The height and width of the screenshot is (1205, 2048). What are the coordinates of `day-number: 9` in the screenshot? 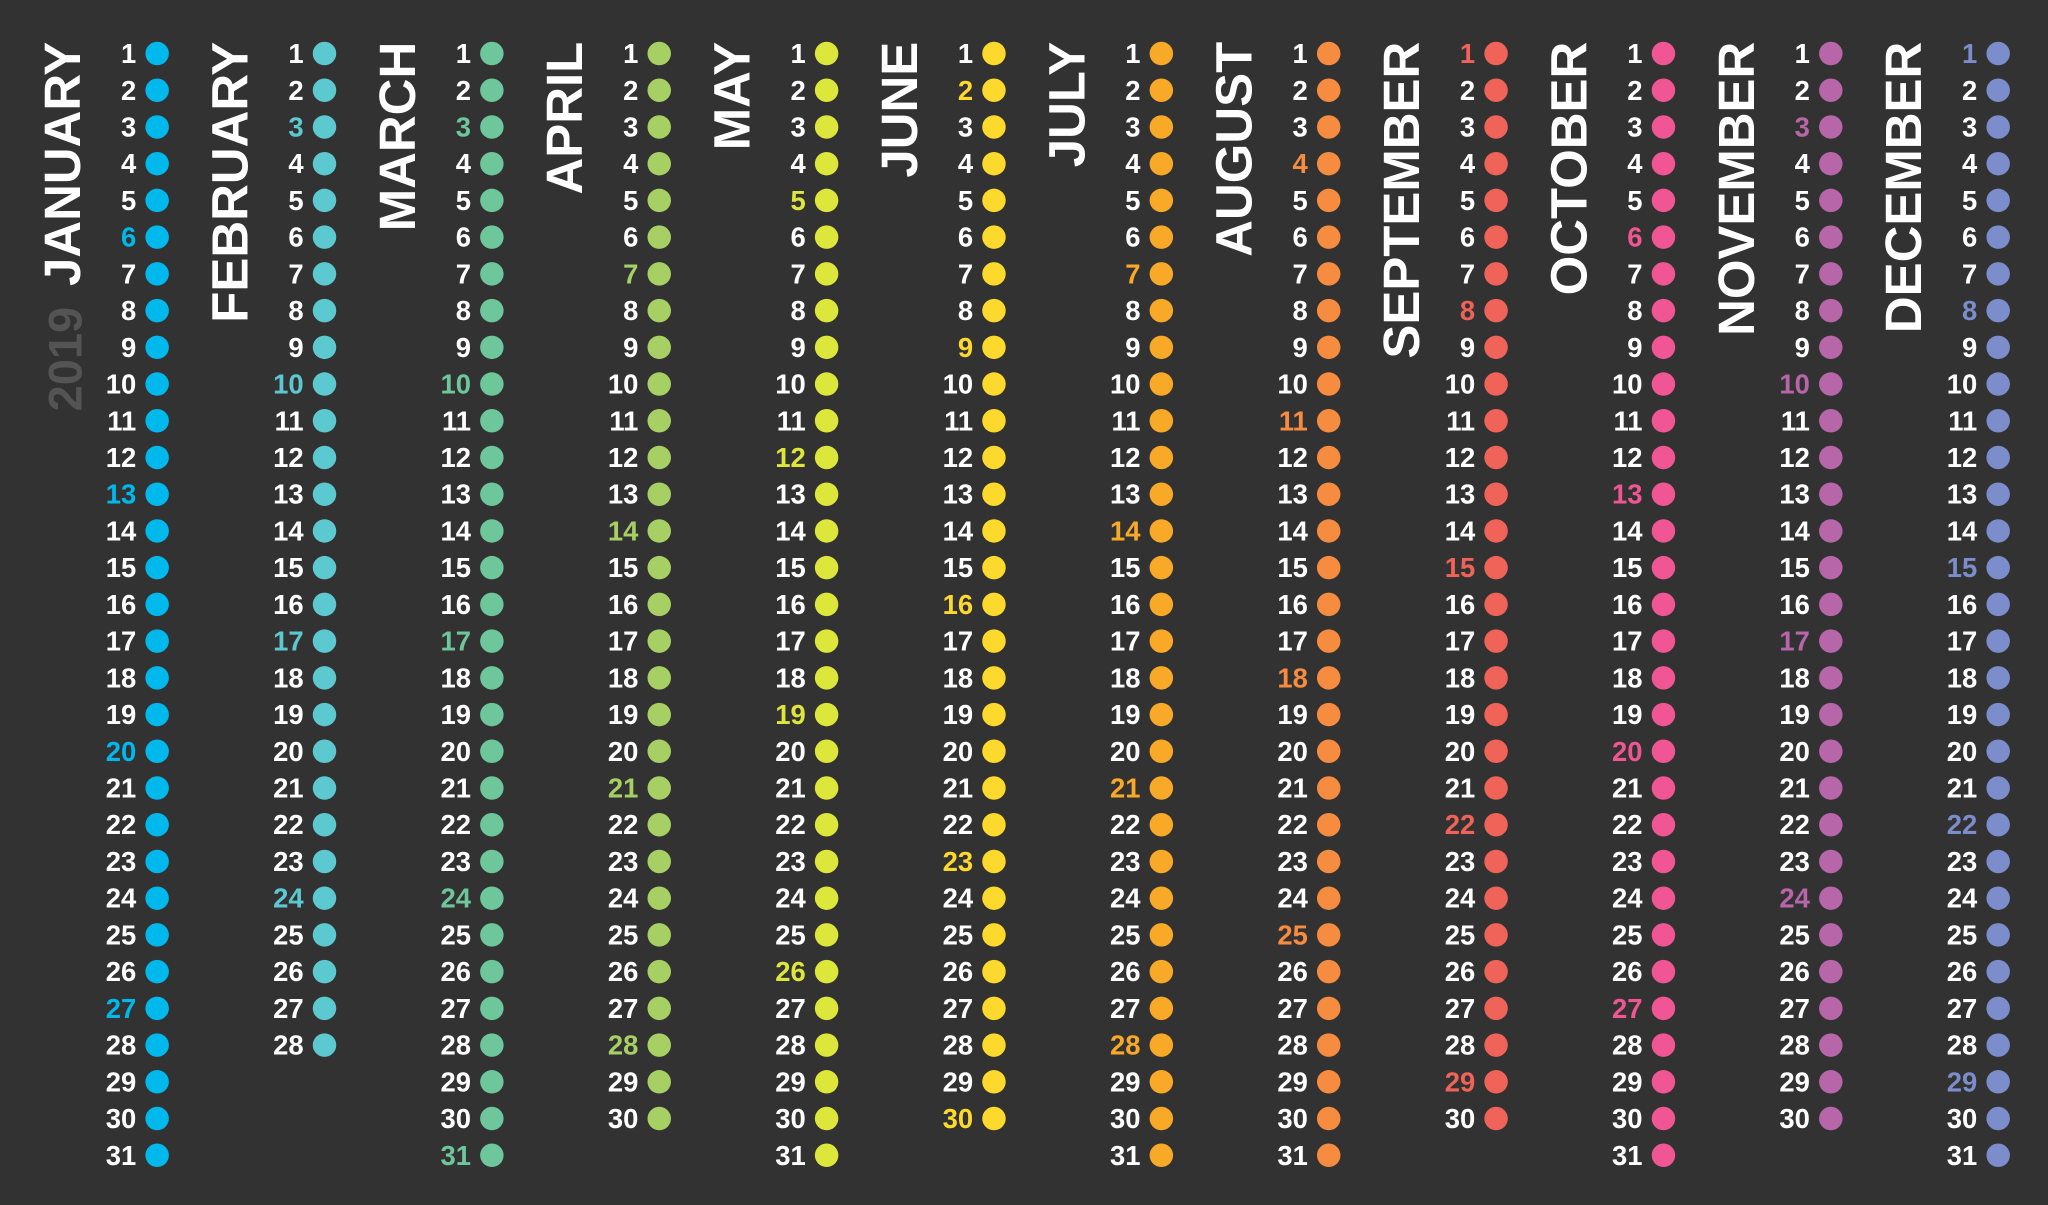 It's located at (1969, 347).